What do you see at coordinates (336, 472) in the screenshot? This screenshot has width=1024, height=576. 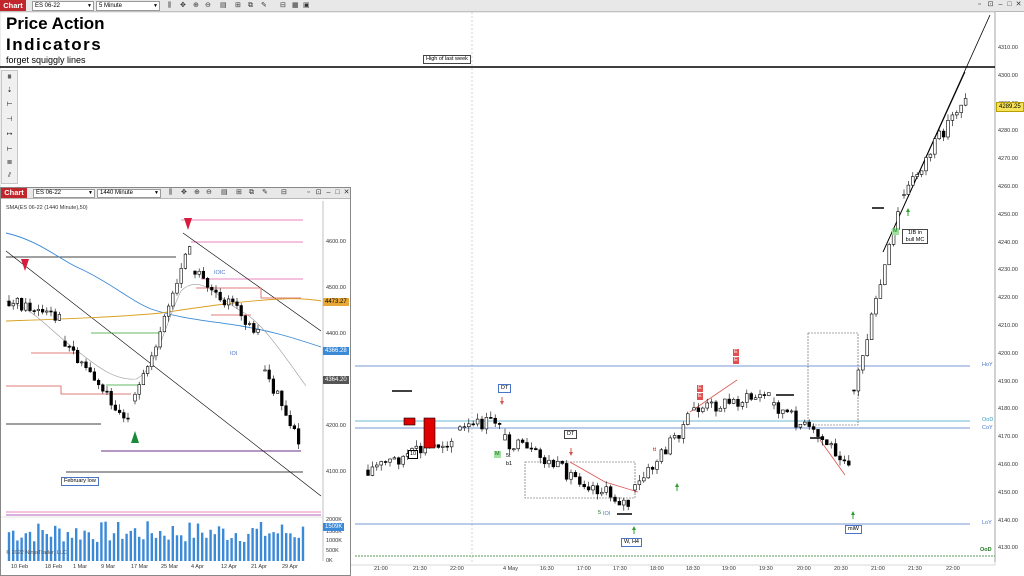 I see `inset-price-tick-label: 4100.00` at bounding box center [336, 472].